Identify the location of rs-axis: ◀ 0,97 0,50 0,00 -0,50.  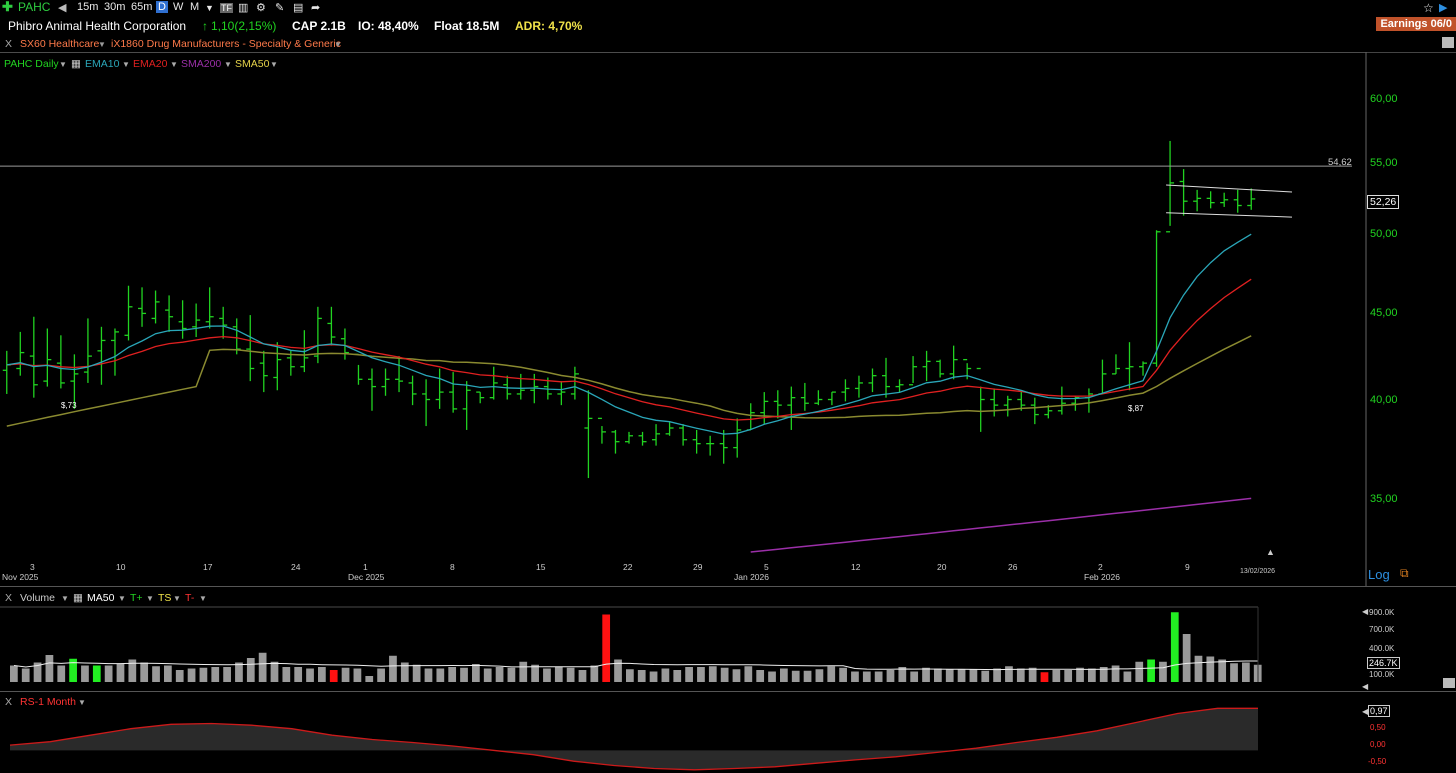
(1409, 737).